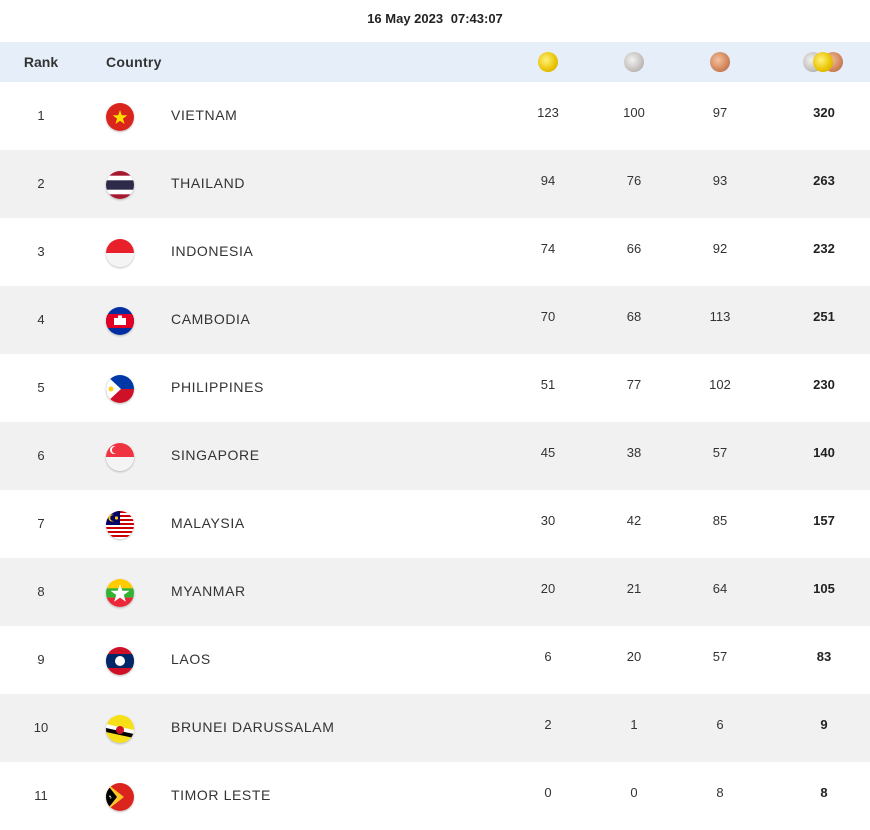 This screenshot has width=870, height=830. What do you see at coordinates (548, 112) in the screenshot?
I see `gold-count: 123` at bounding box center [548, 112].